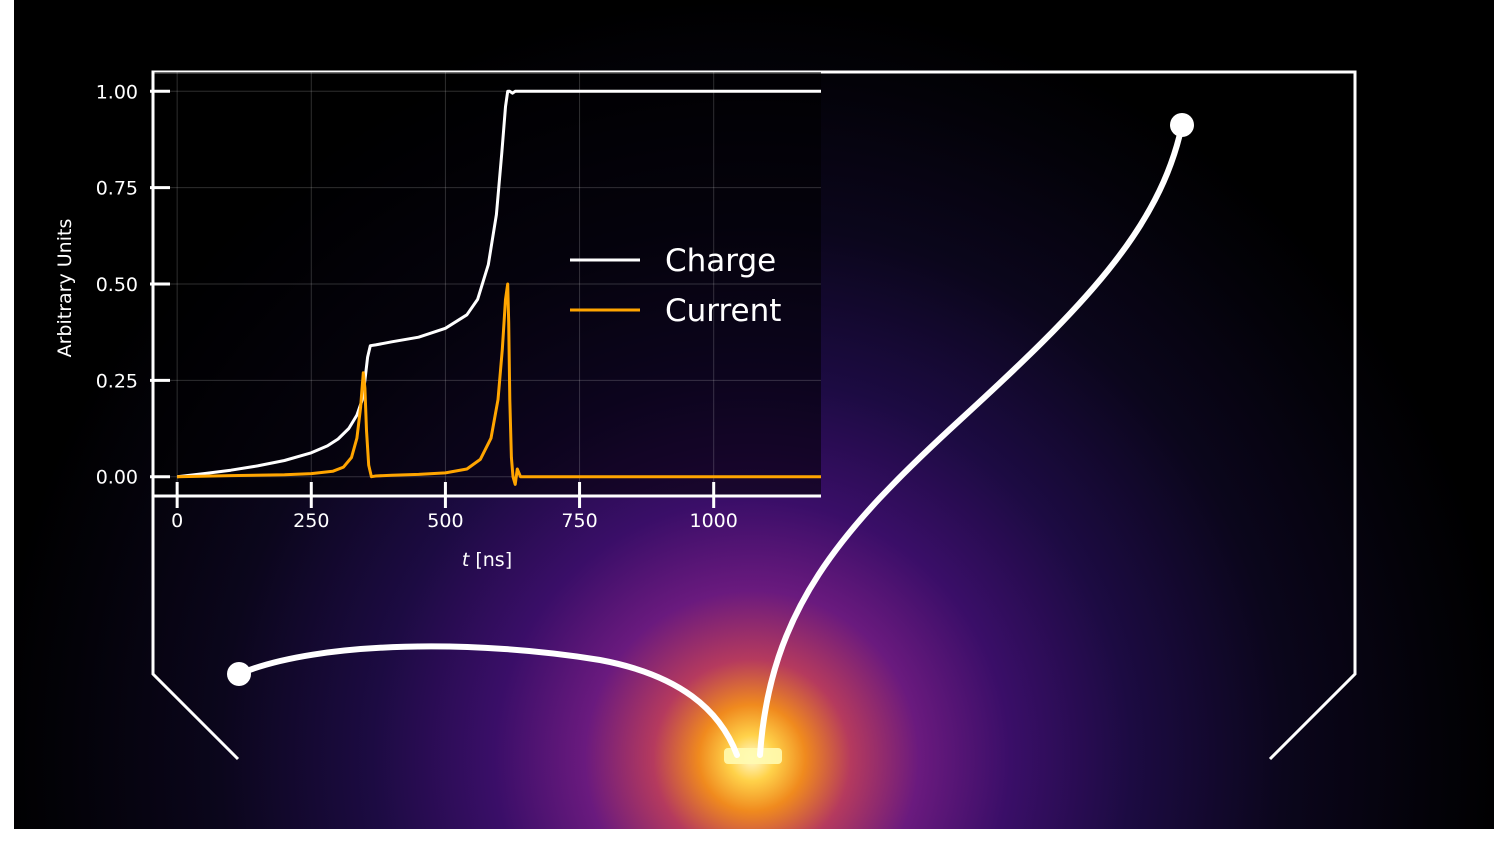 The image size is (1512, 858). Describe the element at coordinates (1182, 125) in the screenshot. I see `drift-start-marker-right` at that location.